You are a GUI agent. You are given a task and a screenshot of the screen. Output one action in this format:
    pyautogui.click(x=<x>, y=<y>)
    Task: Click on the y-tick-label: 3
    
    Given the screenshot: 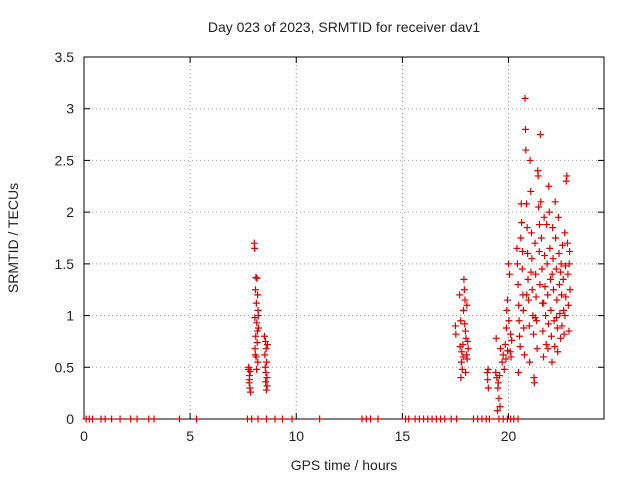 What is the action you would take?
    pyautogui.click(x=70, y=109)
    